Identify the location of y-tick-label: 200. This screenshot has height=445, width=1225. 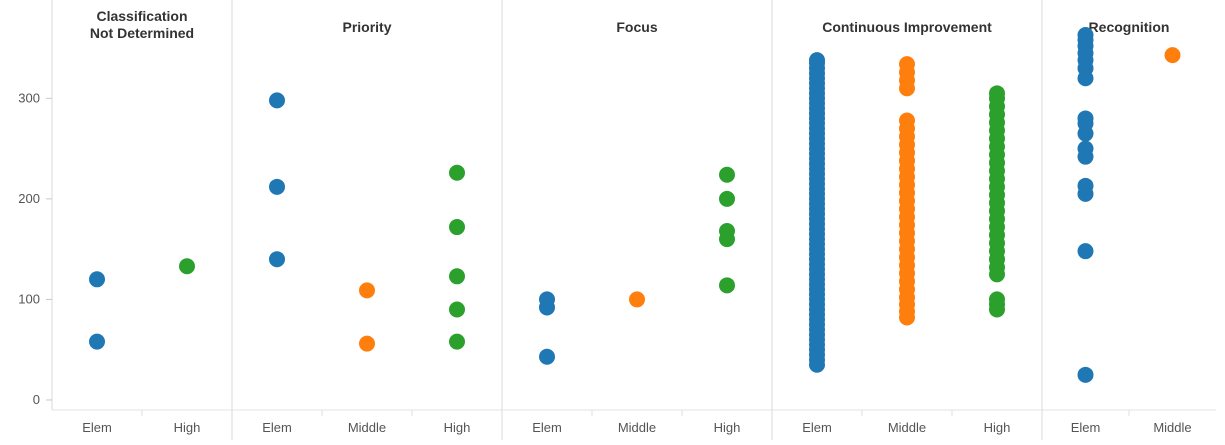
(29, 198).